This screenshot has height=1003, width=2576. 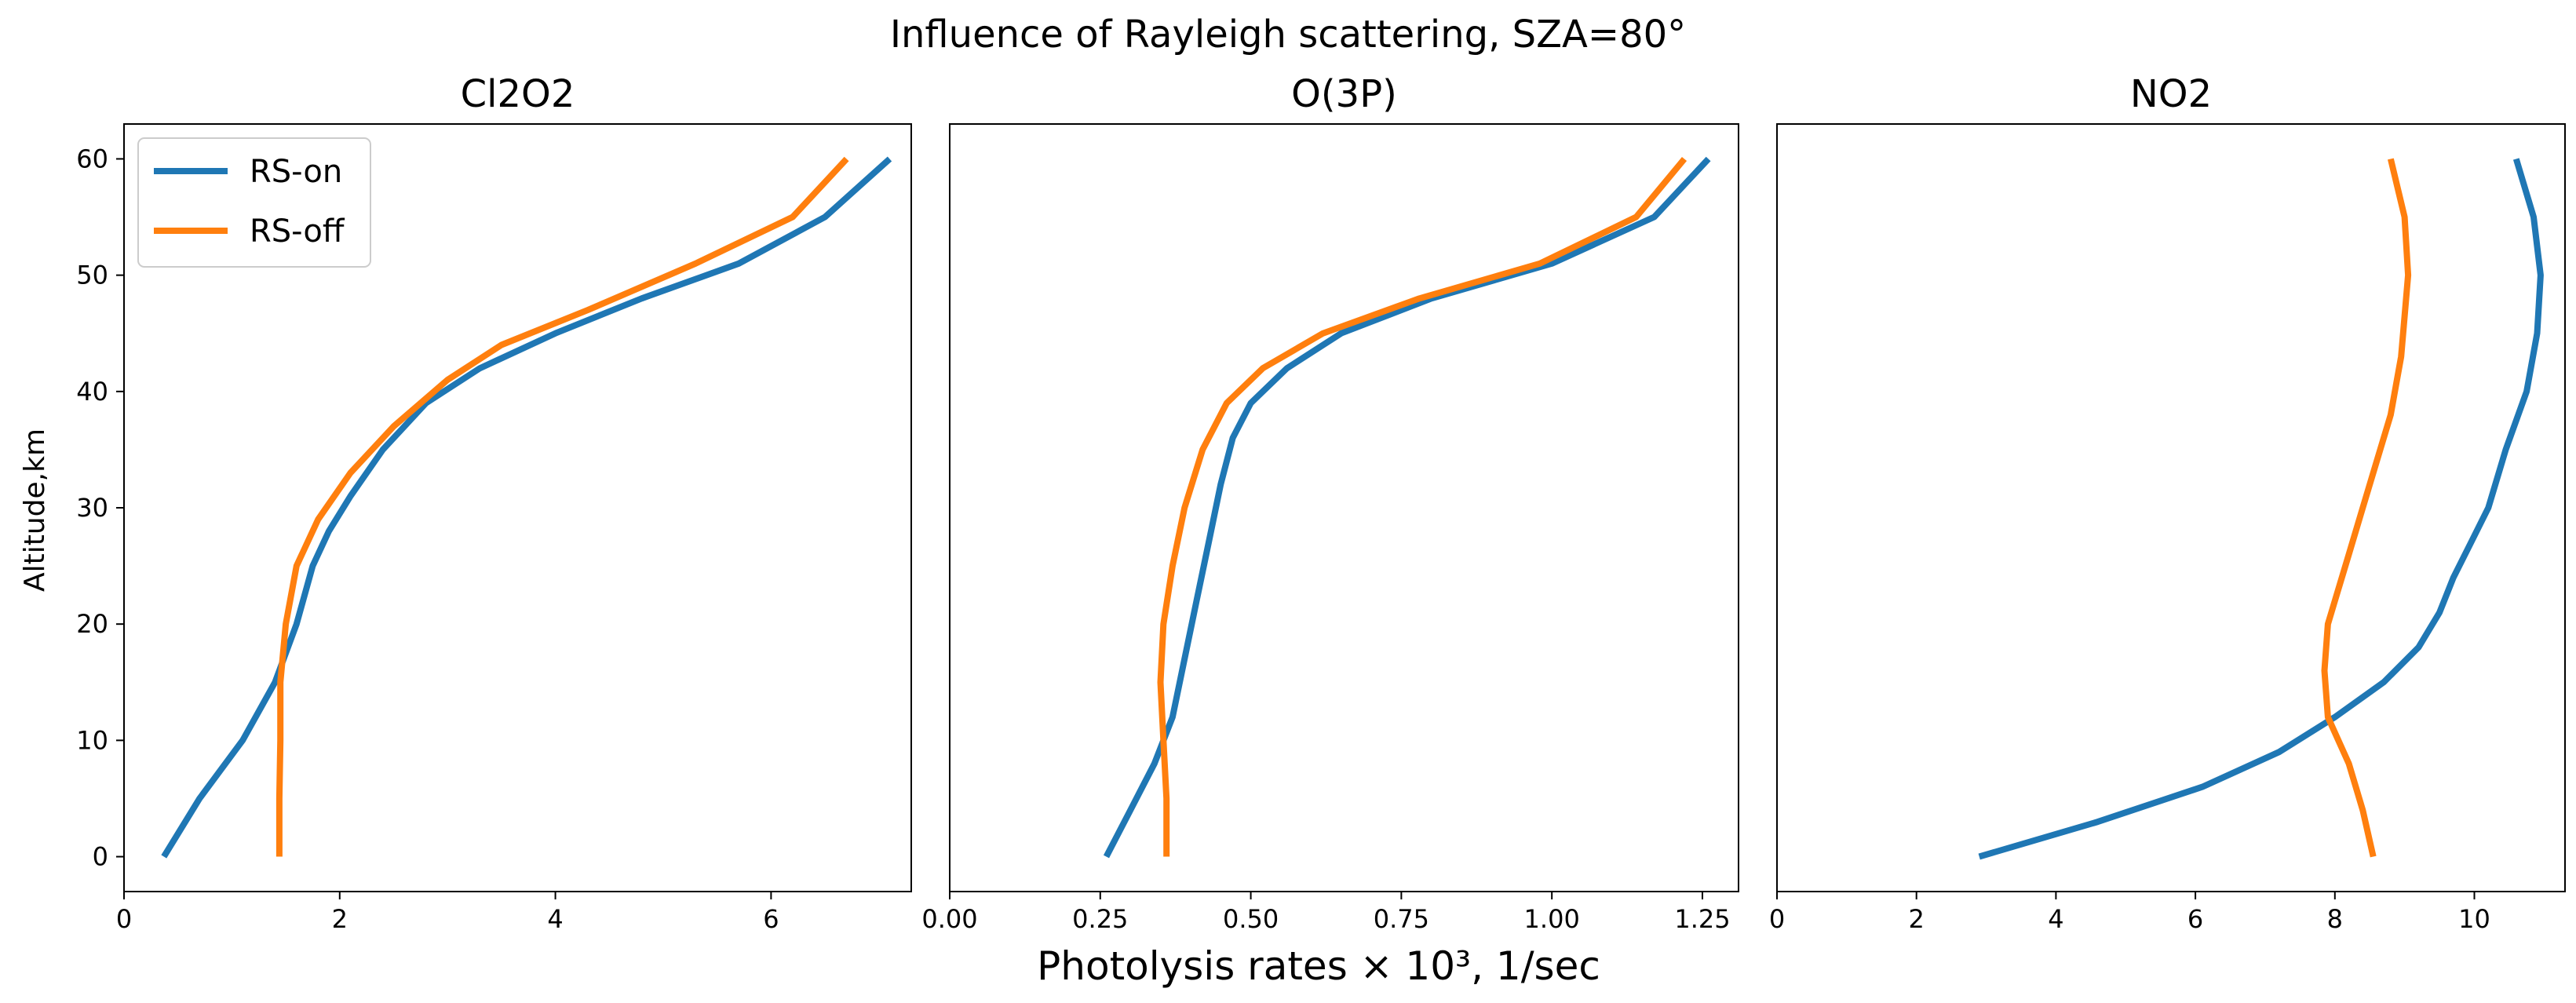 I want to click on y-axis-label: Altitude,km, so click(x=35, y=510).